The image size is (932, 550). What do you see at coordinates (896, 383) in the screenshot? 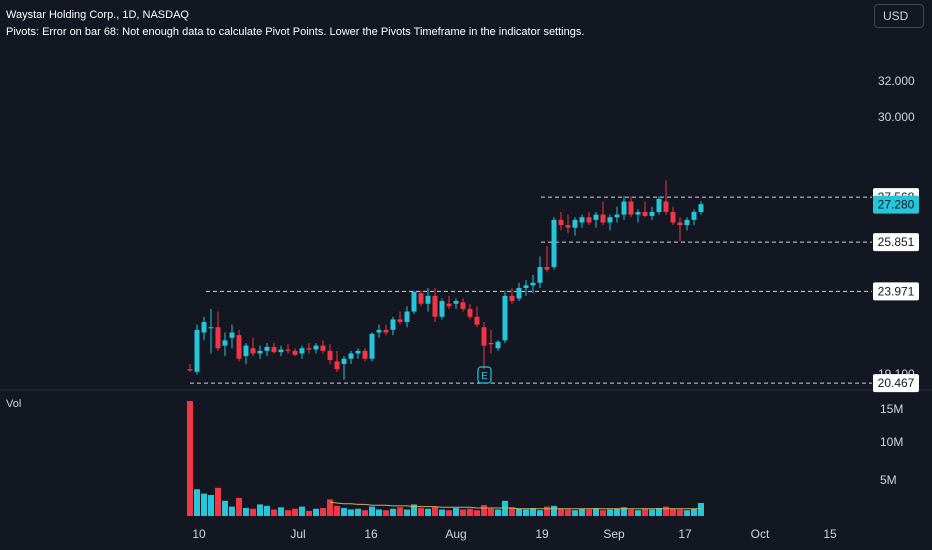
I see `pivot-value-label: 20.467` at bounding box center [896, 383].